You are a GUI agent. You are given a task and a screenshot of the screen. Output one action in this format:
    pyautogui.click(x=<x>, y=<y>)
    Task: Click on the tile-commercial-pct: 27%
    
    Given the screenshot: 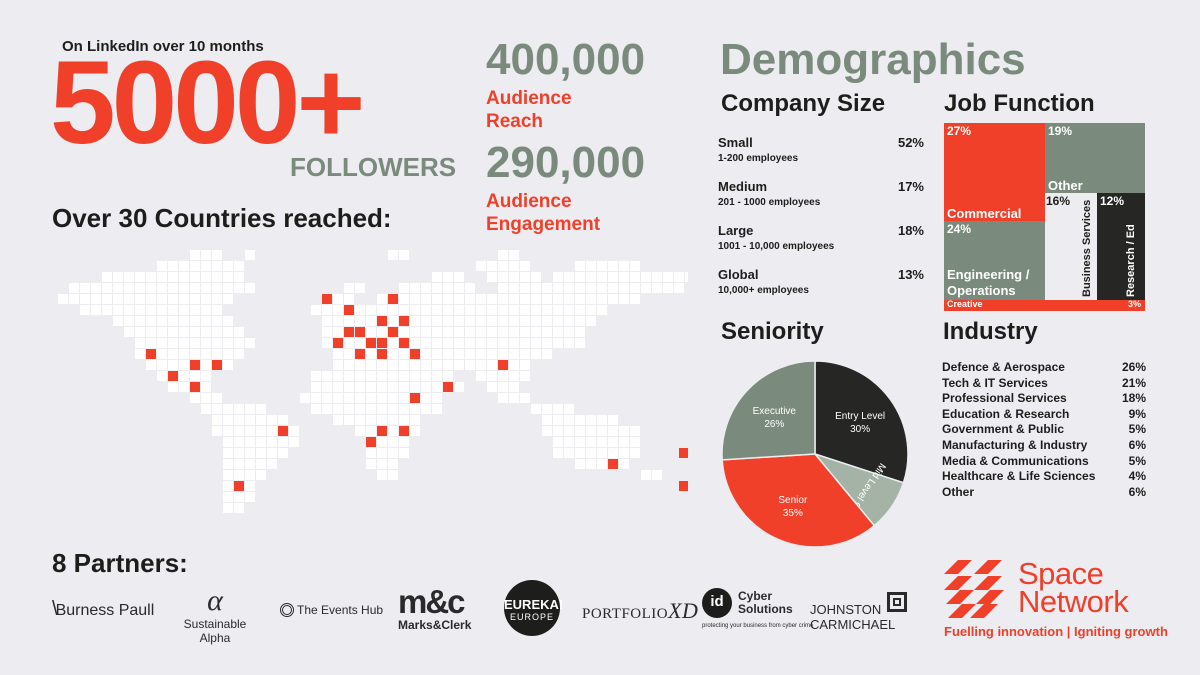 What is the action you would take?
    pyautogui.click(x=959, y=131)
    